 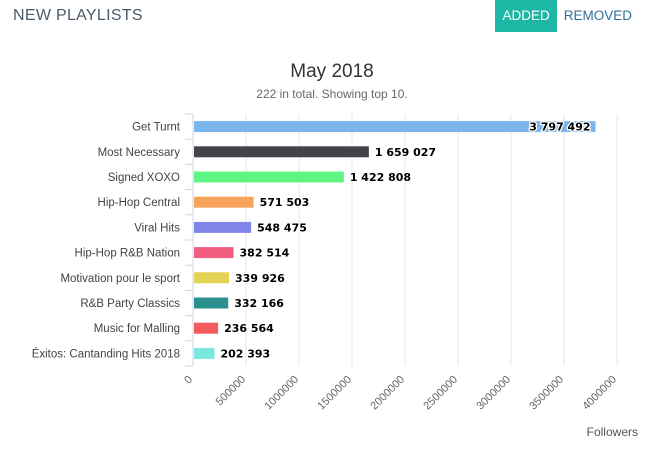 I want to click on data-label: 202 393, so click(x=245, y=353).